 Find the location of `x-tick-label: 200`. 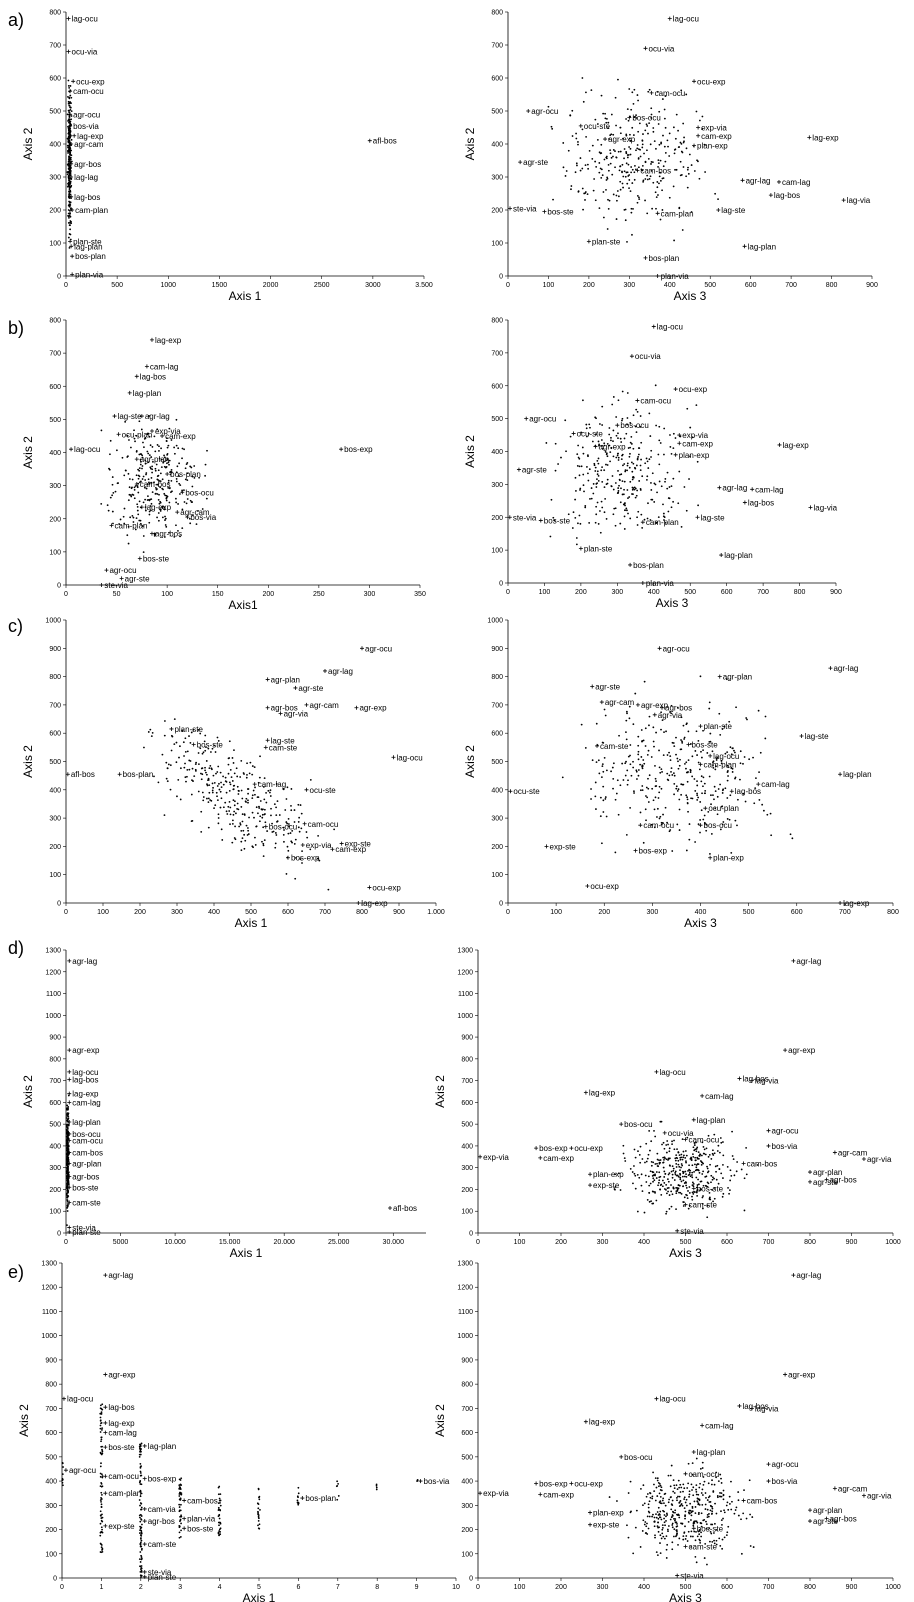

x-tick-label: 200 is located at coordinates (561, 1587).